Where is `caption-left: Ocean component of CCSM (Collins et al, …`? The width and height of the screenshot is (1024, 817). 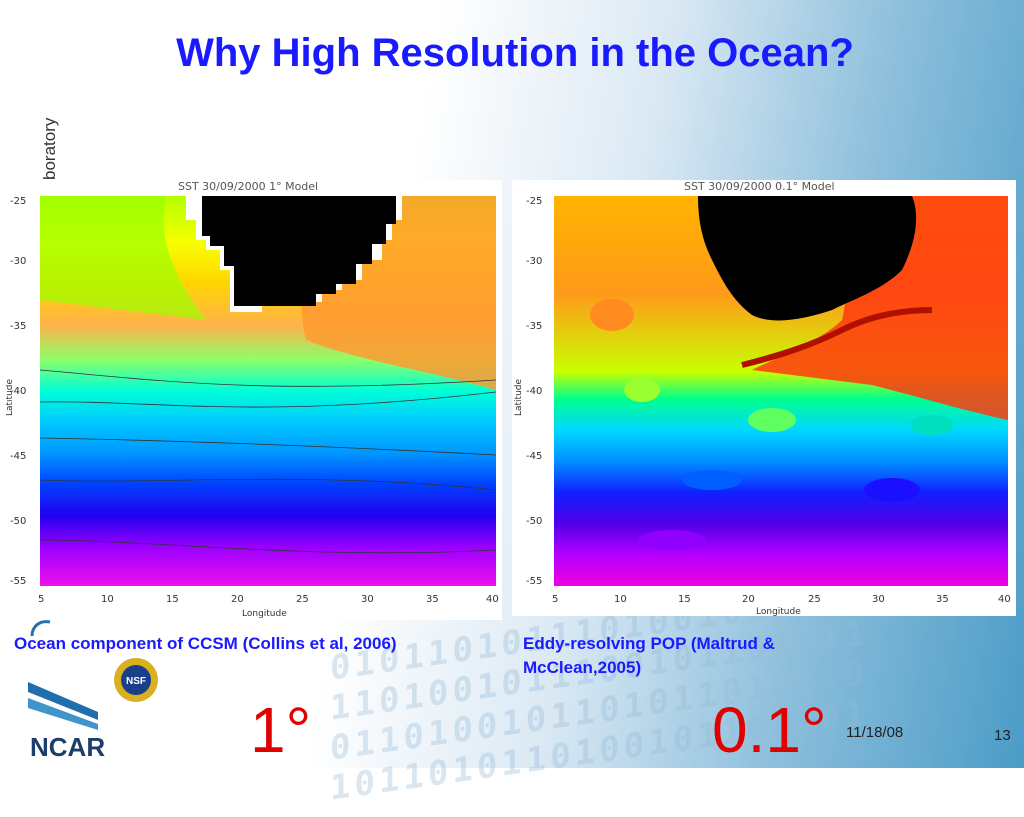 caption-left: Ocean component of CCSM (Collins et al, … is located at coordinates (205, 643).